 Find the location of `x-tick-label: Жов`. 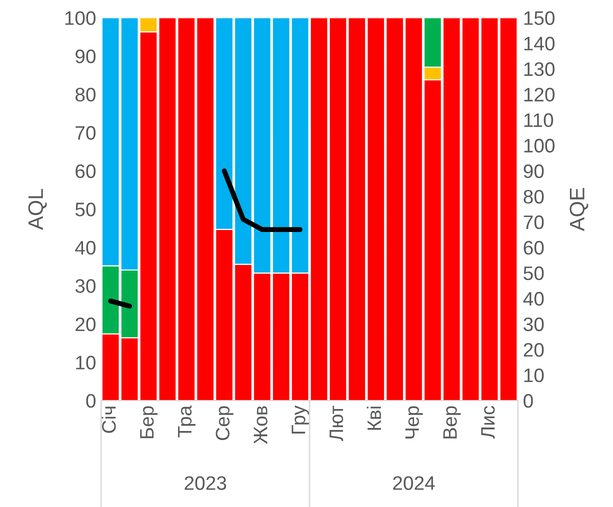

x-tick-label: Жов is located at coordinates (261, 425).